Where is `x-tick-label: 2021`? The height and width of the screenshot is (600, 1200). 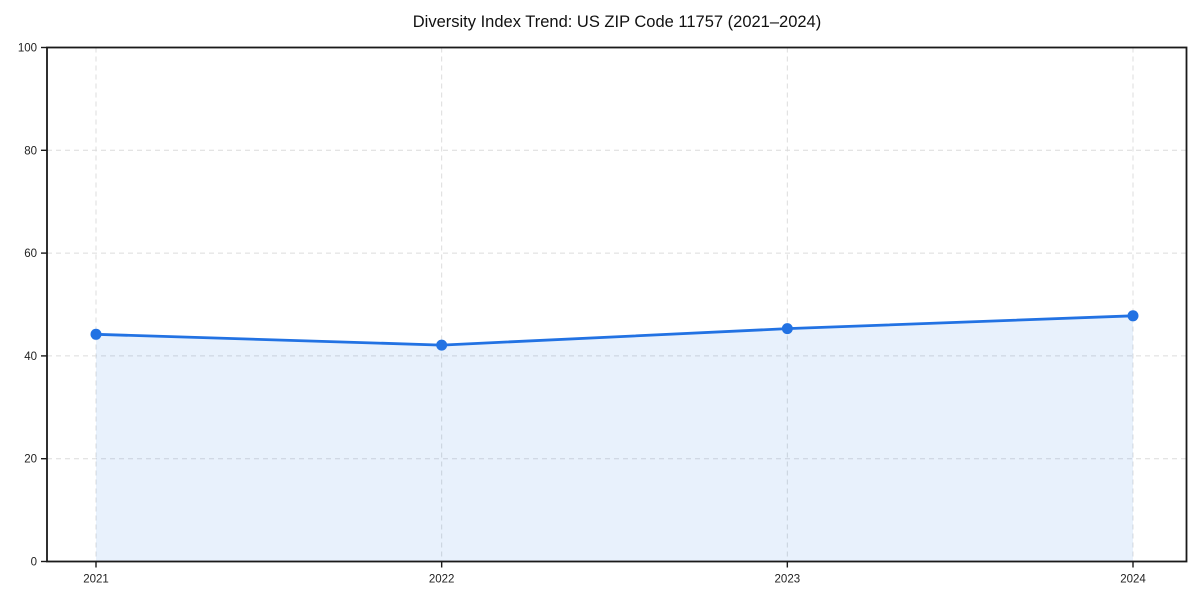 x-tick-label: 2021 is located at coordinates (96, 580).